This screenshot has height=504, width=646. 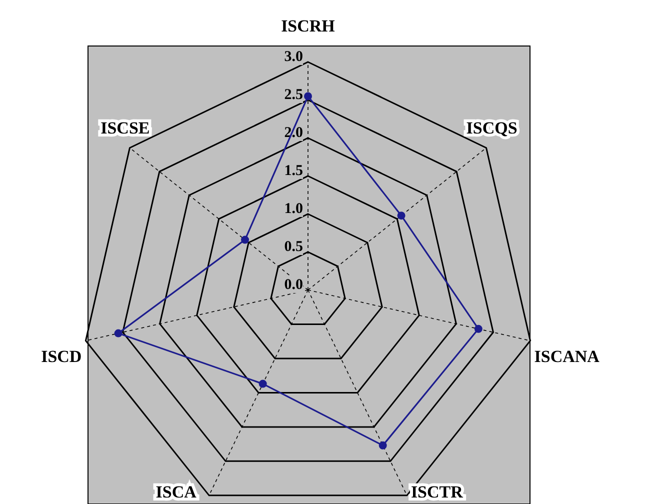 I want to click on spoke-label: ISCD, so click(x=61, y=356).